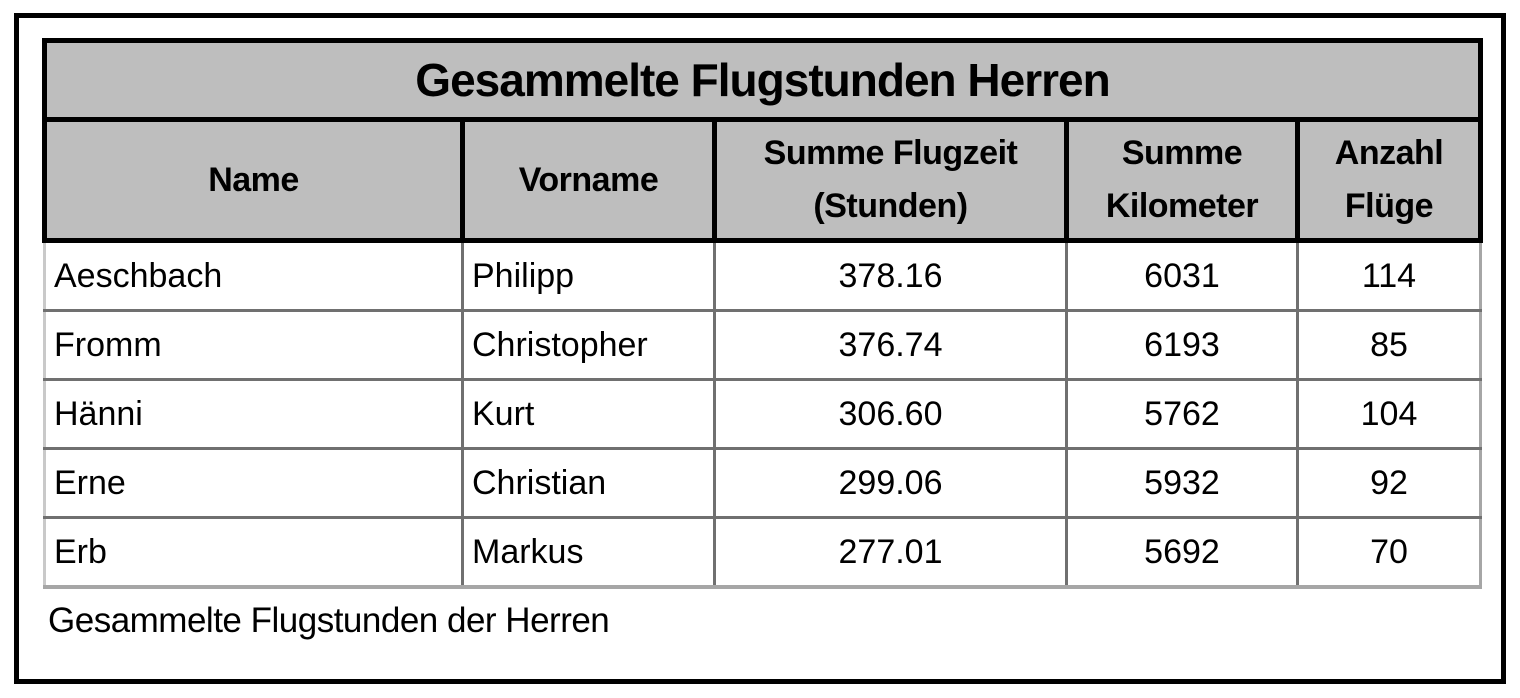  What do you see at coordinates (890, 180) in the screenshot?
I see `column-header-flugzeit: Summe Flugzeit (Stunden)` at bounding box center [890, 180].